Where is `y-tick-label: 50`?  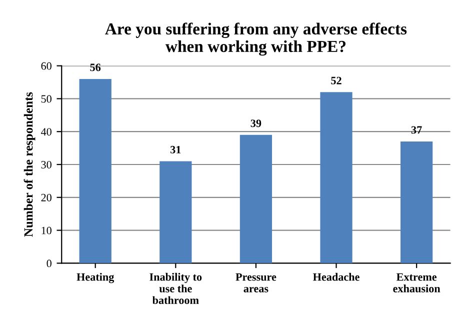 y-tick-label: 50 is located at coordinates (46, 99).